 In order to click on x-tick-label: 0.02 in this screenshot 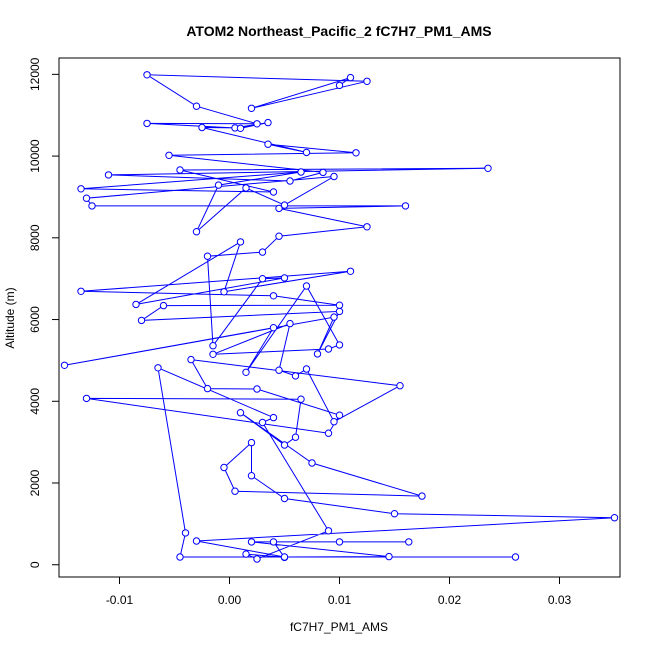, I will do `click(450, 600)`.